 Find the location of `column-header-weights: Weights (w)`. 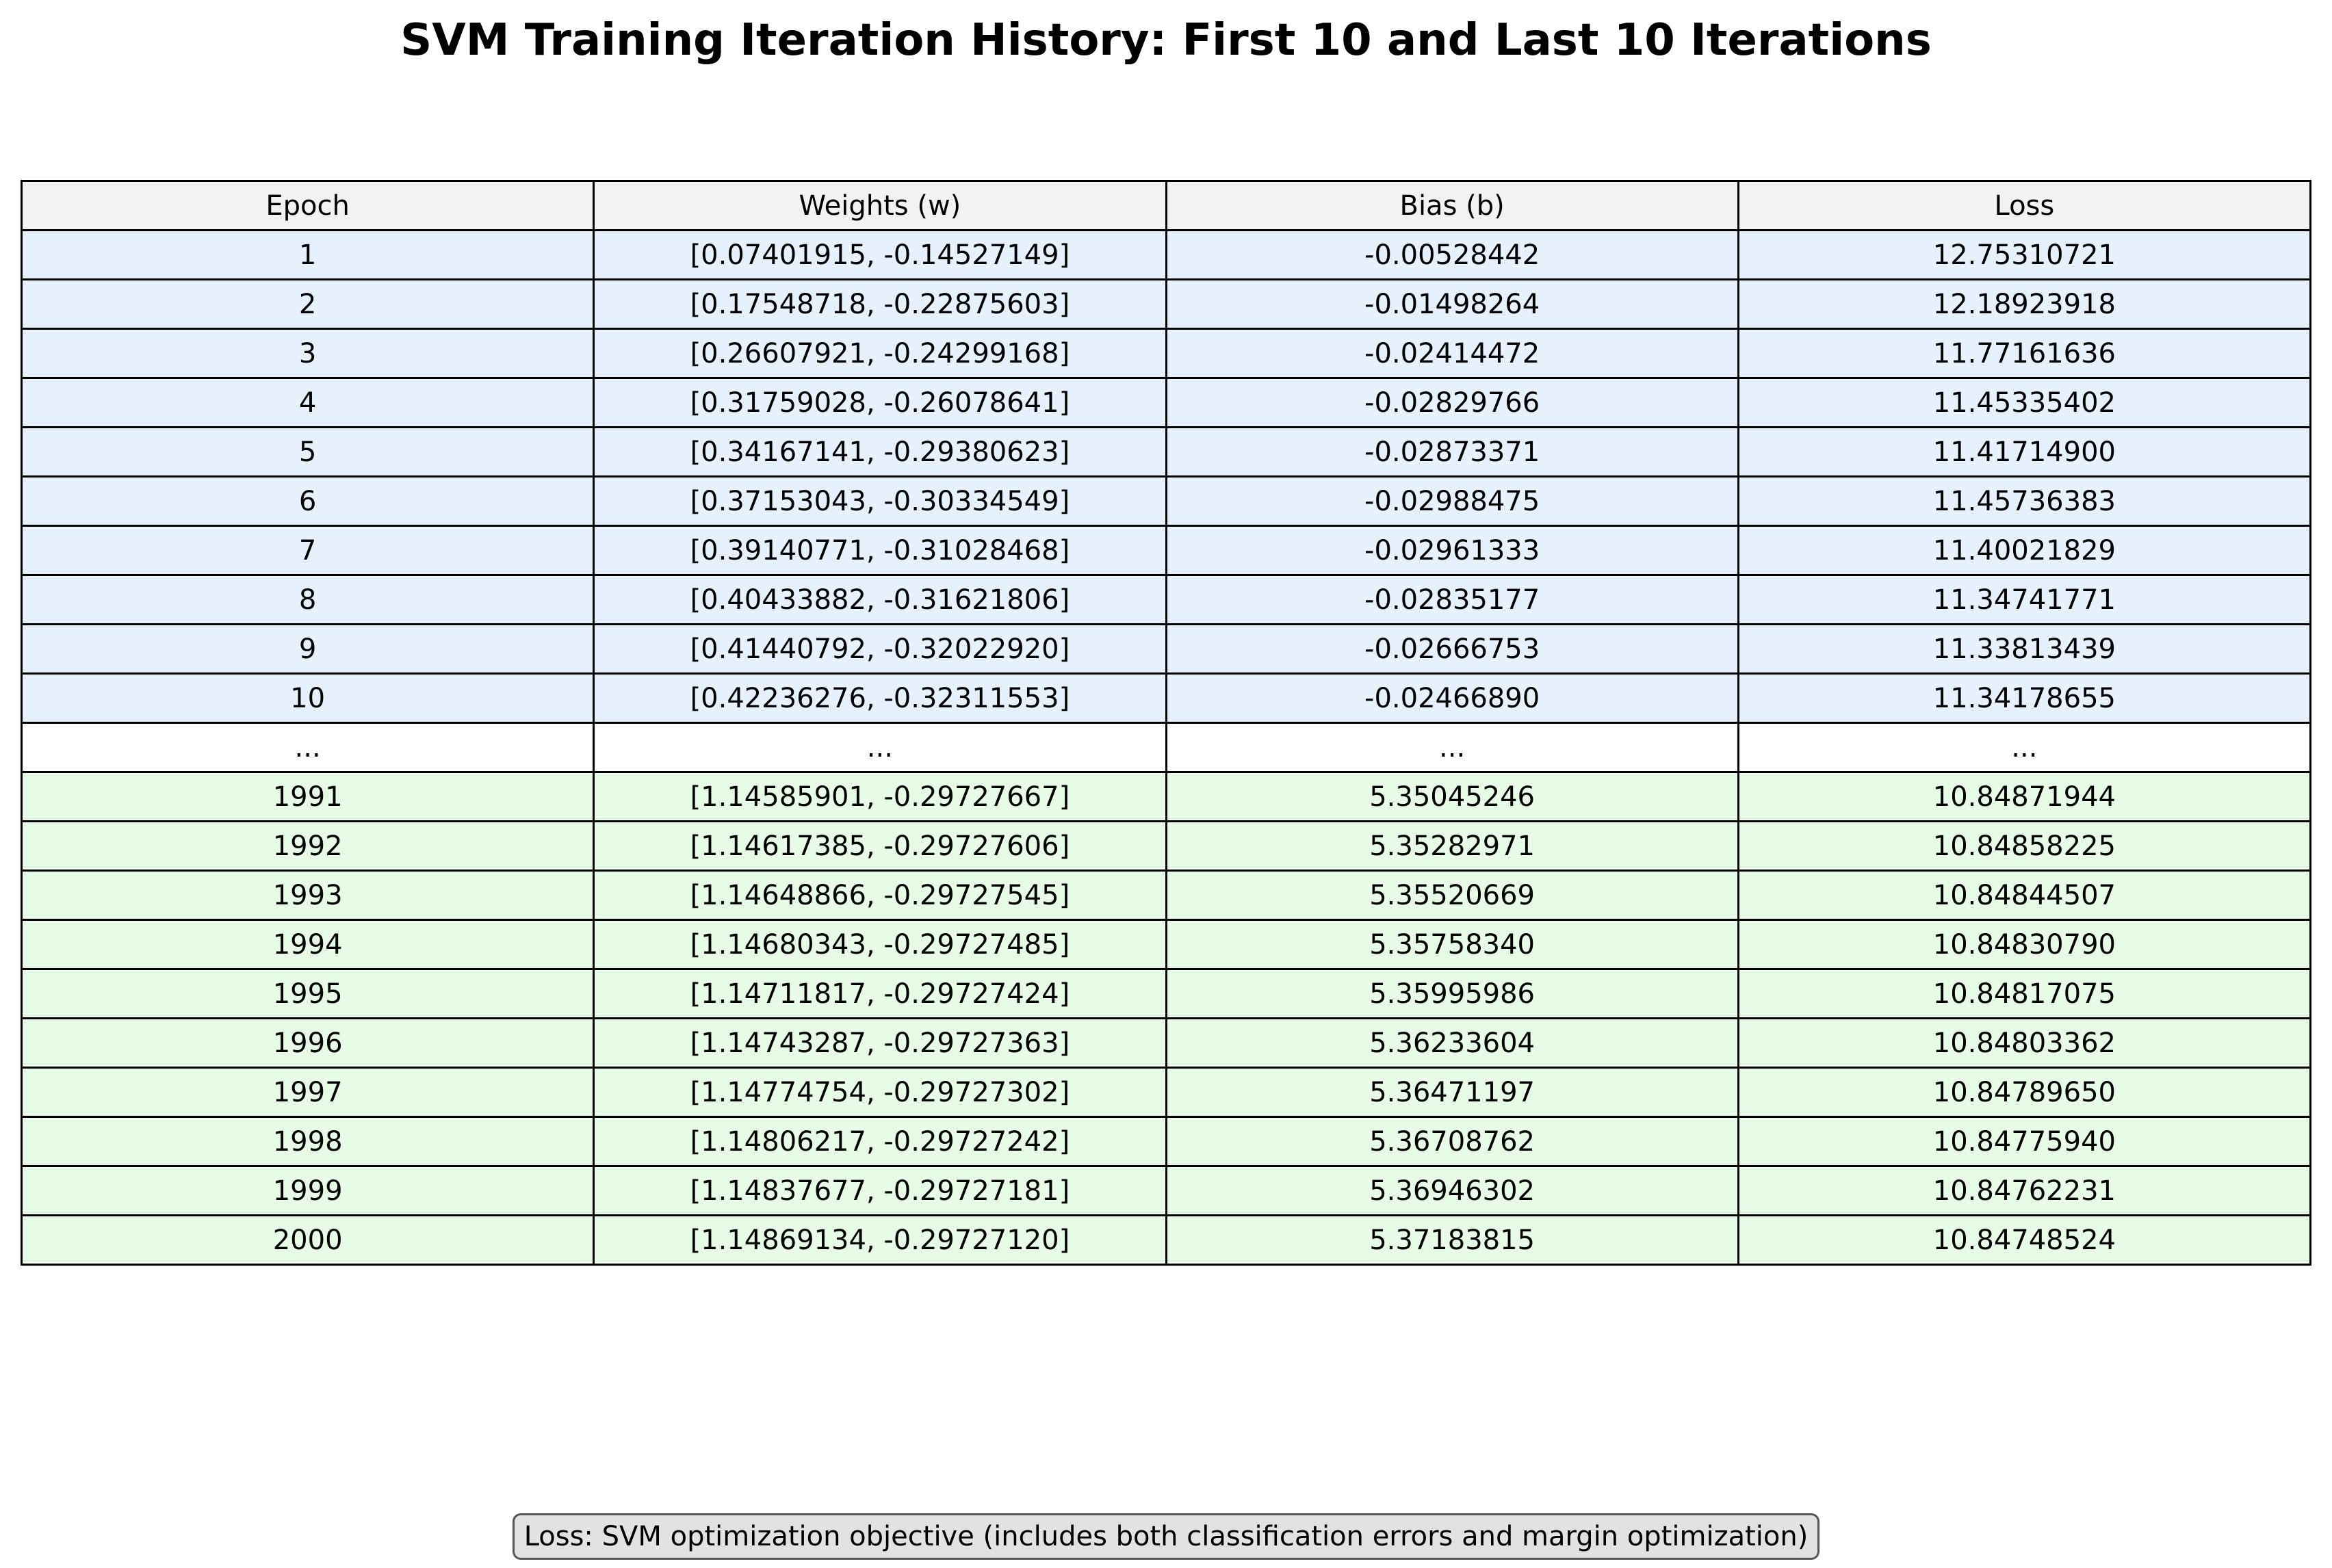

column-header-weights: Weights (w) is located at coordinates (880, 205).